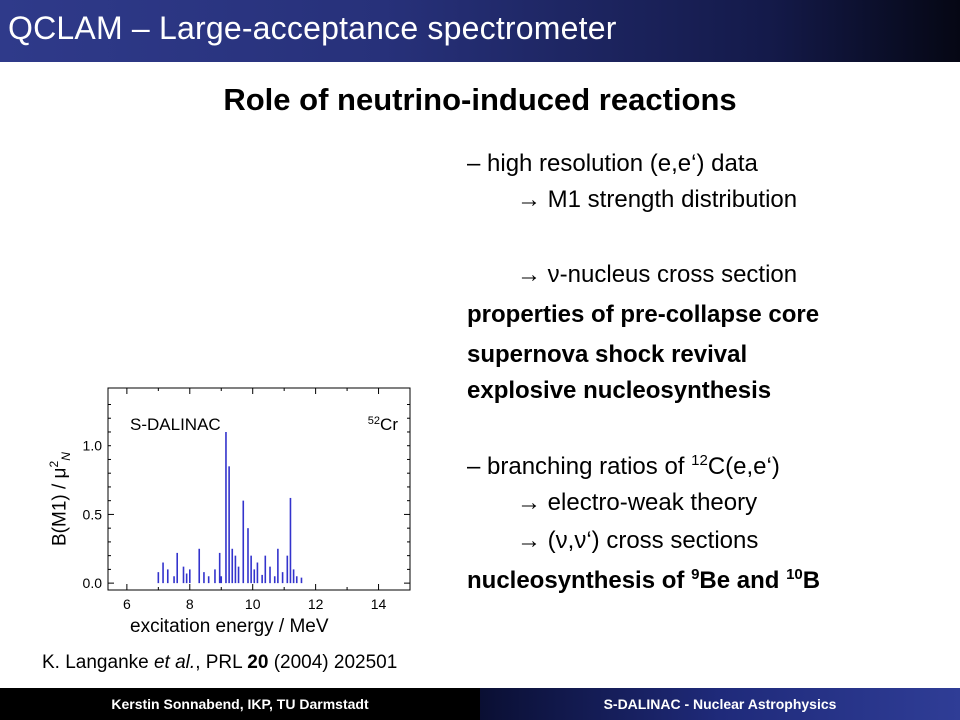  What do you see at coordinates (678, 274) in the screenshot?
I see `bullet-text: -nucleus cross section` at bounding box center [678, 274].